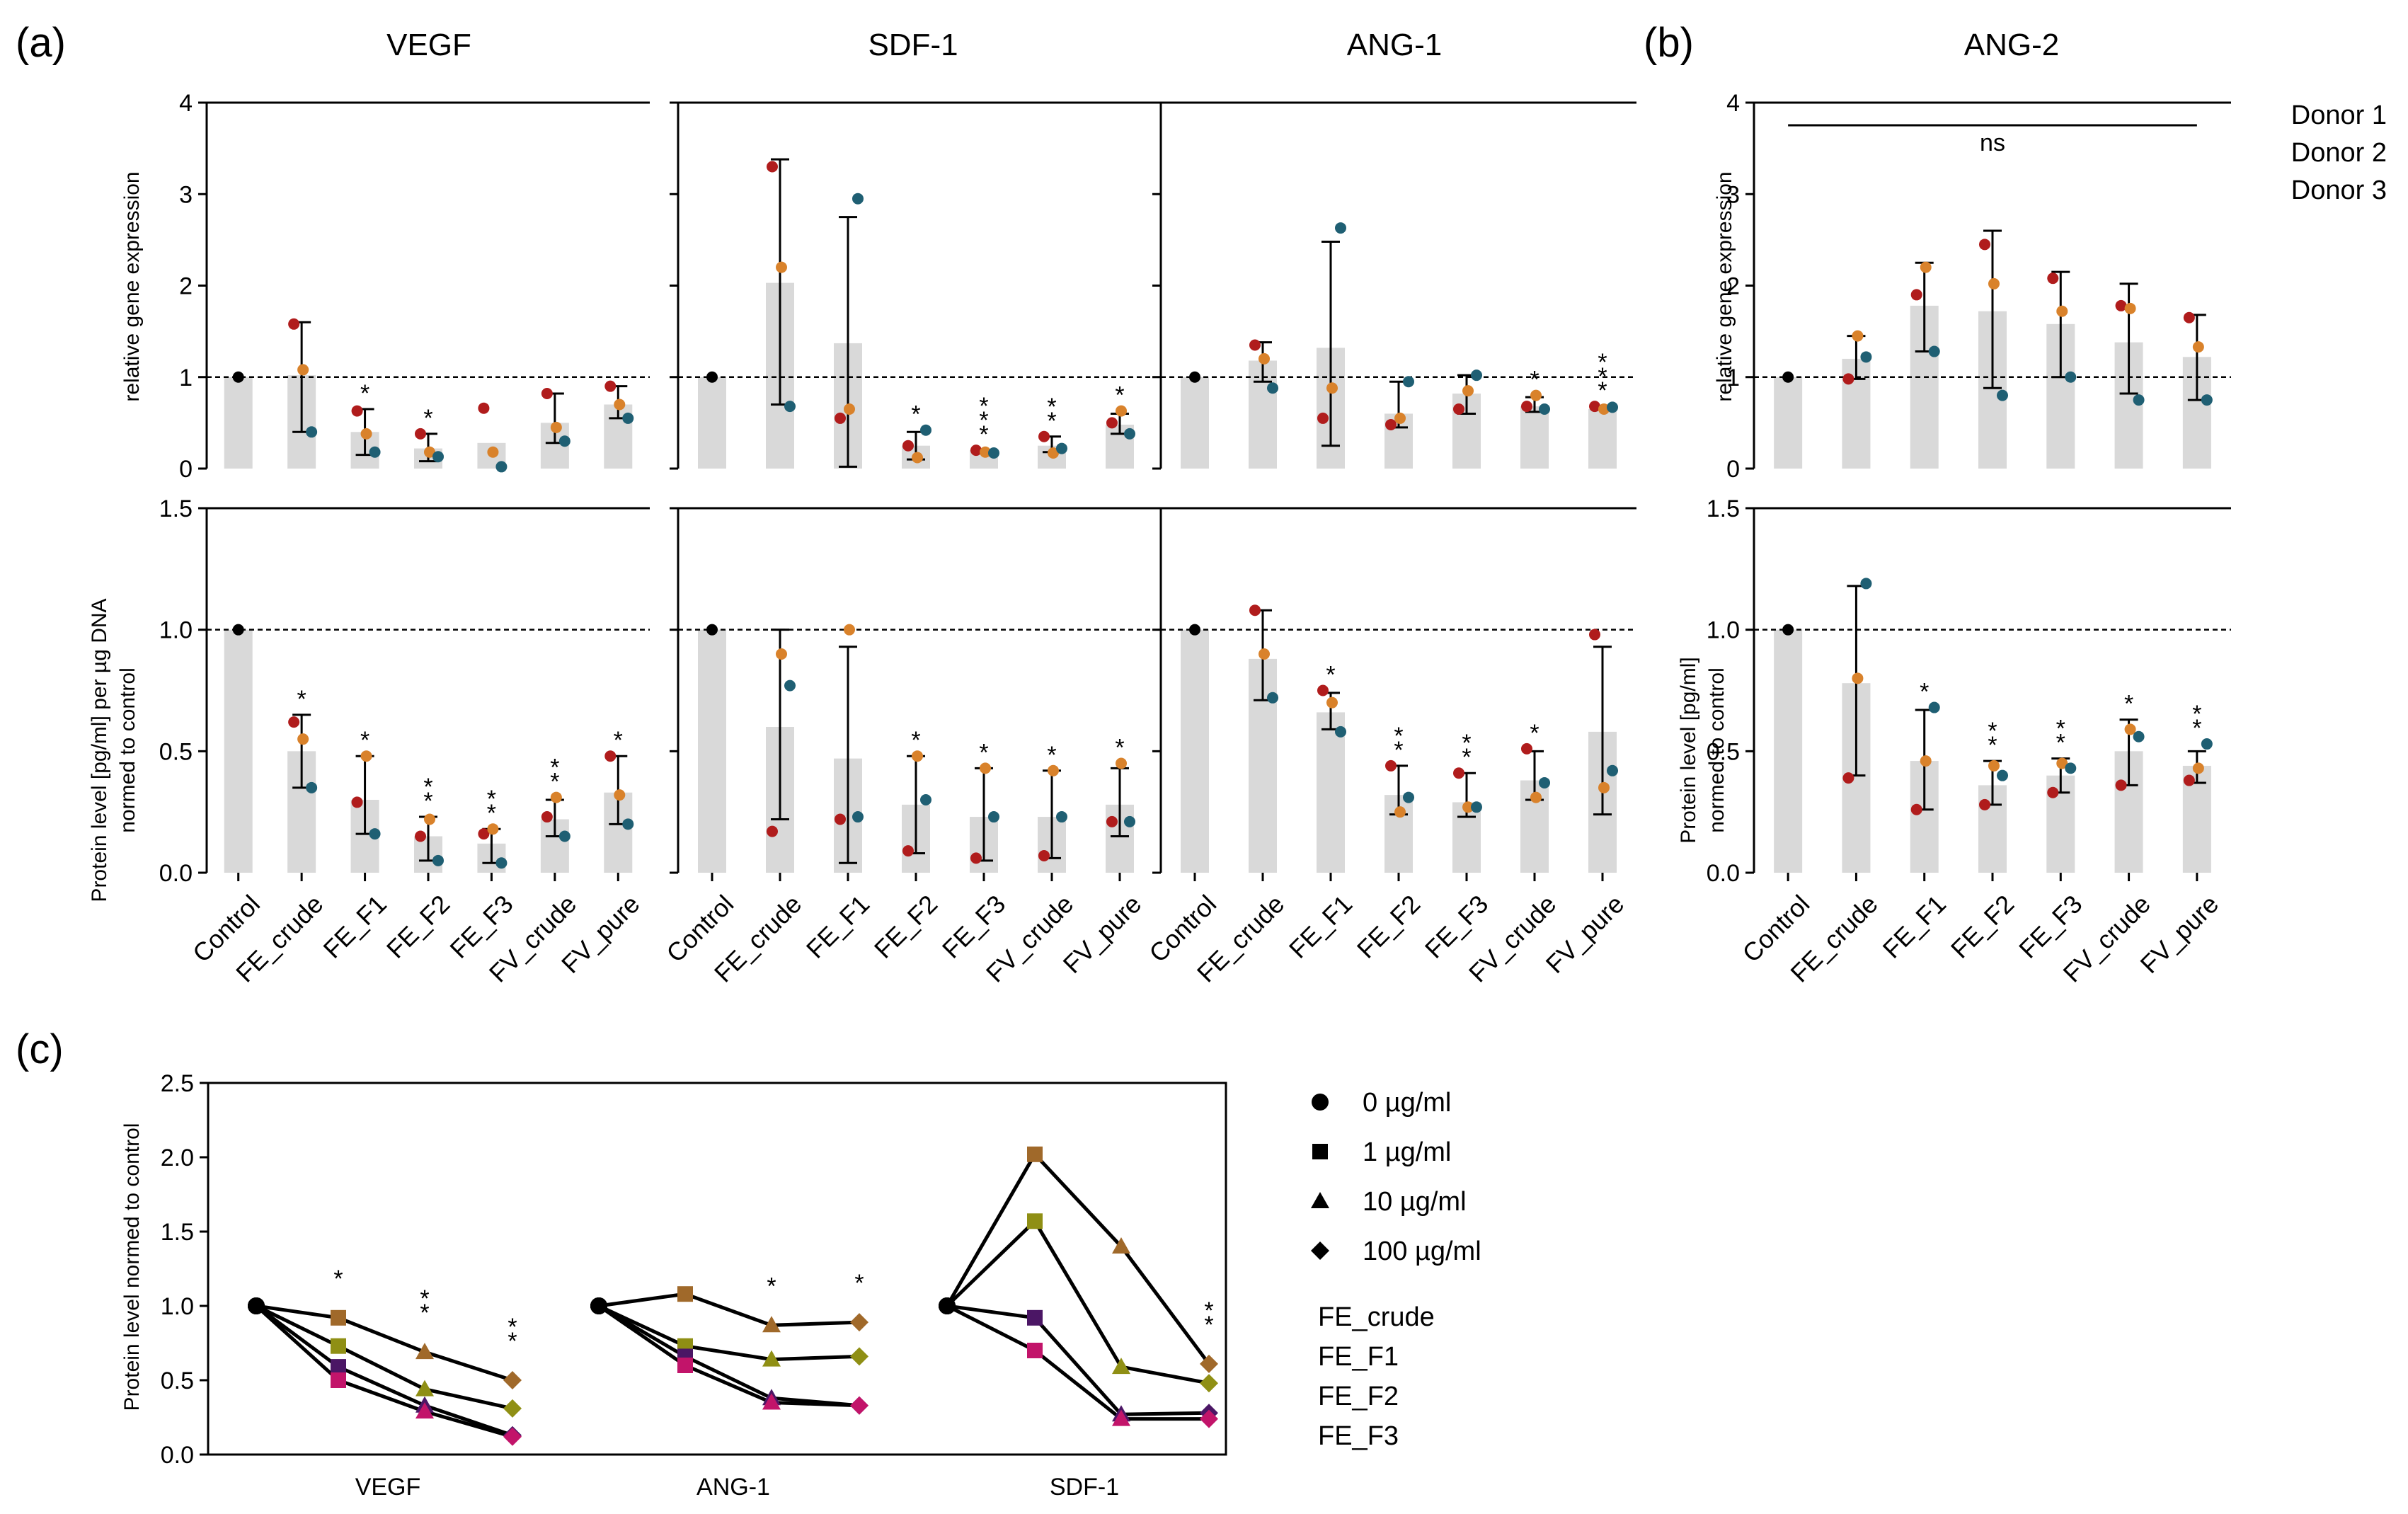 The width and height of the screenshot is (2408, 1514). Describe the element at coordinates (712, 630) in the screenshot. I see `SDF1-protein-point-control` at that location.